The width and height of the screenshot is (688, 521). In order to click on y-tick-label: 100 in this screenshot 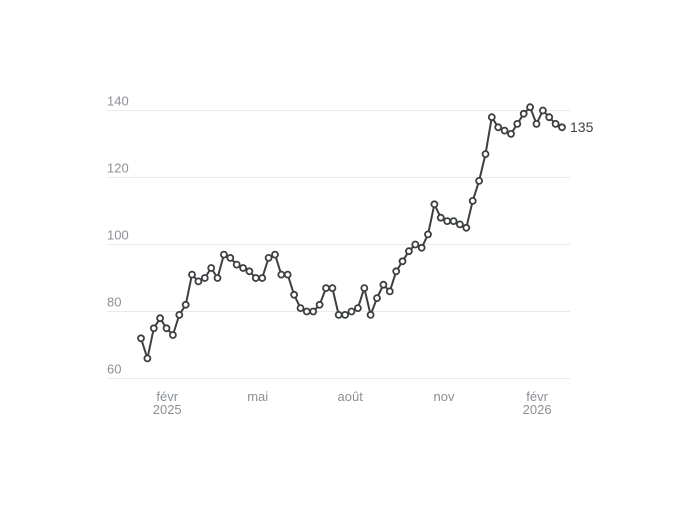, I will do `click(118, 235)`.